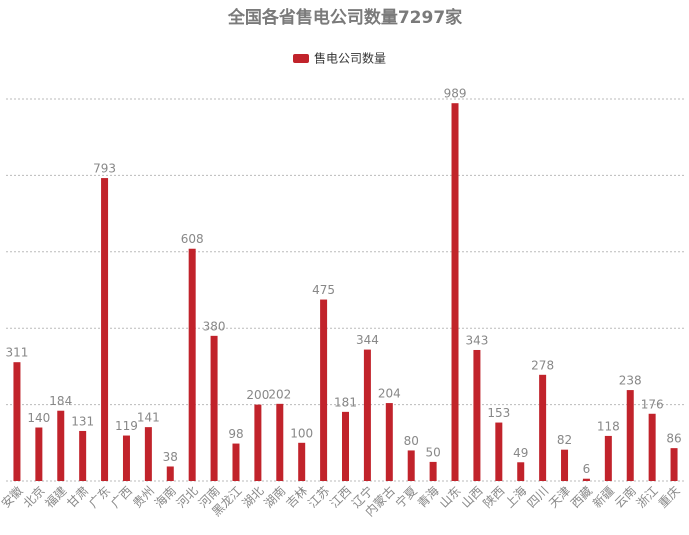  What do you see at coordinates (652, 404) in the screenshot?
I see `value-label: 176` at bounding box center [652, 404].